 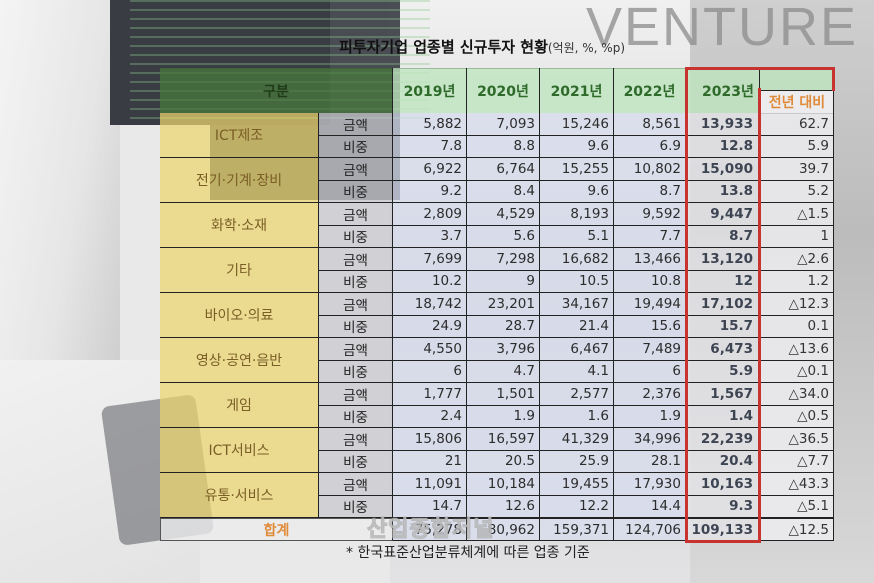 I want to click on category-label: ICT제조, so click(x=239, y=135).